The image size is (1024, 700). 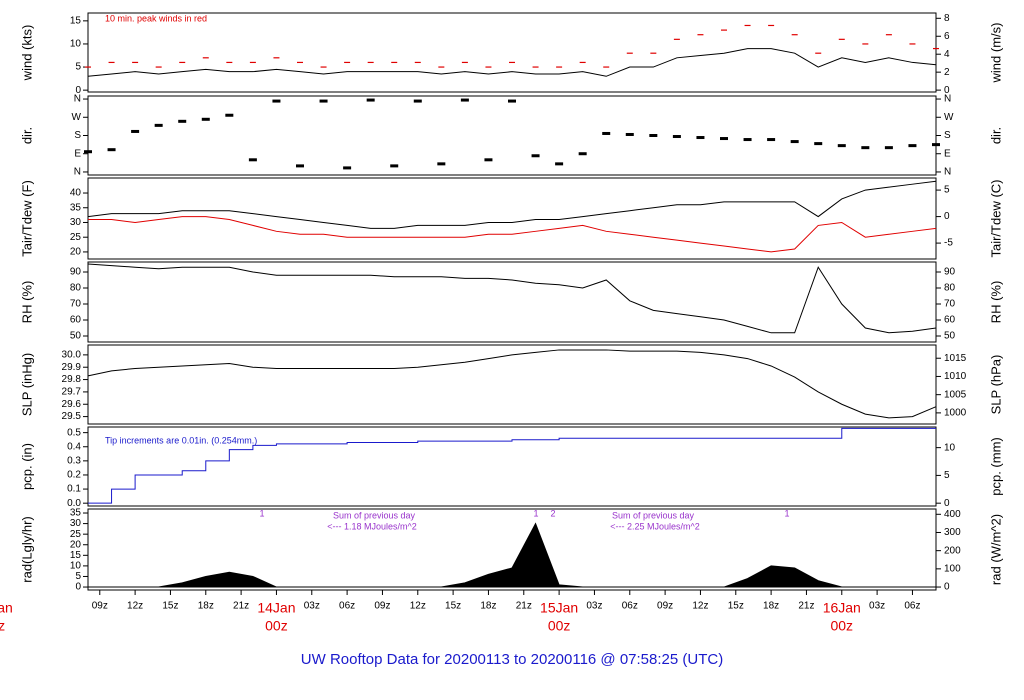 I want to click on y-tick-label: 35, so click(x=76, y=207).